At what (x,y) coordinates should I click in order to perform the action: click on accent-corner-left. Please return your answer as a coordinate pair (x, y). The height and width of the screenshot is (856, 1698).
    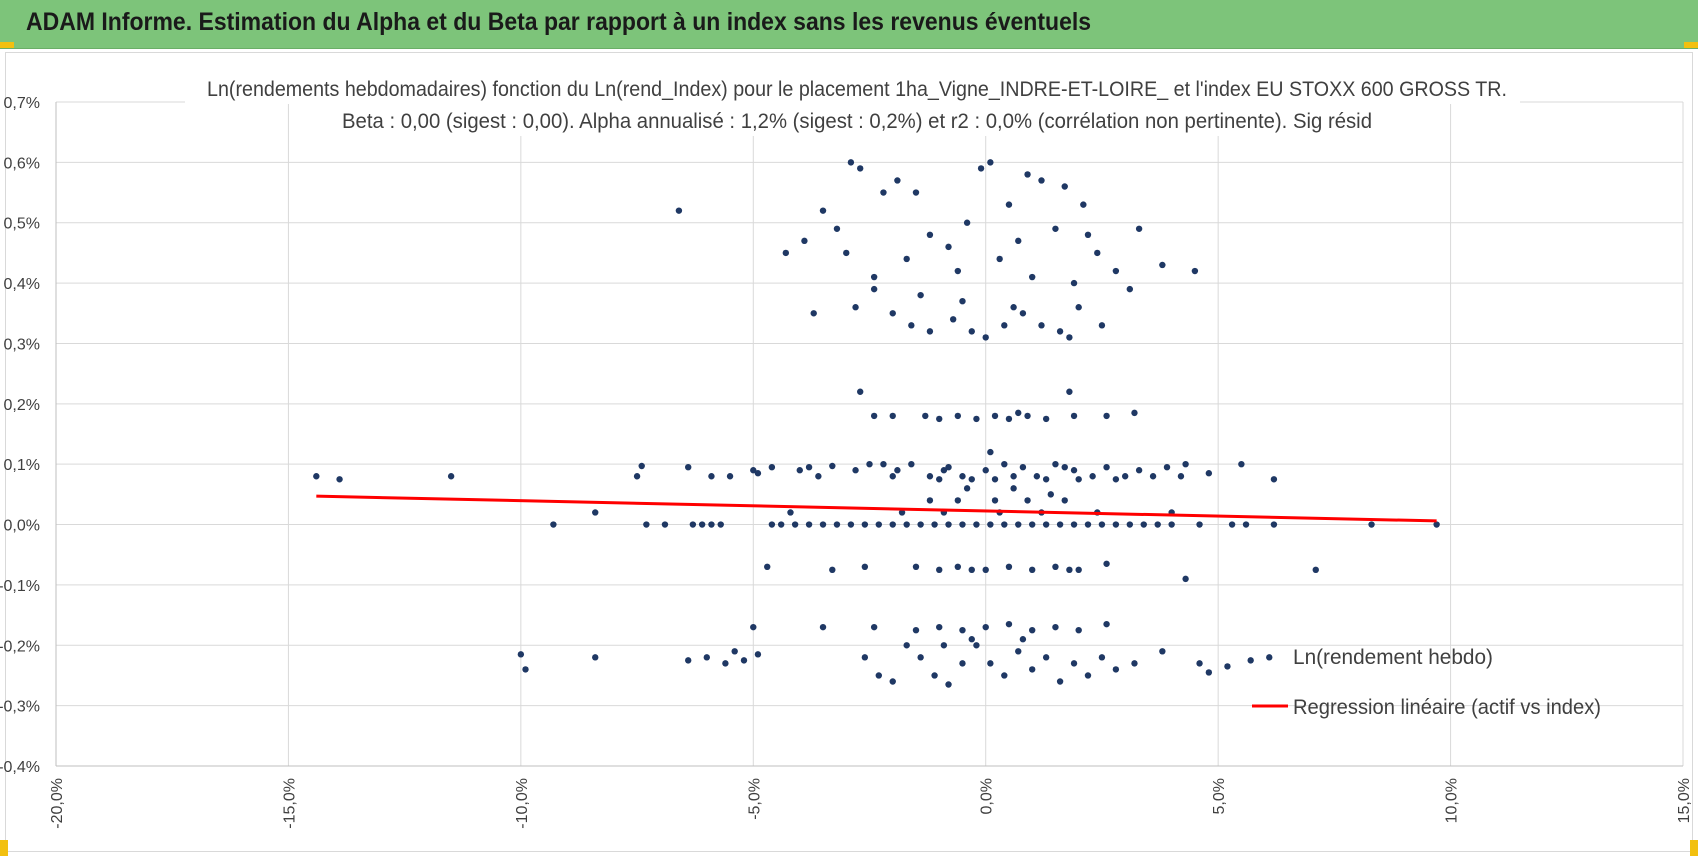
    Looking at the image, I should click on (7, 45).